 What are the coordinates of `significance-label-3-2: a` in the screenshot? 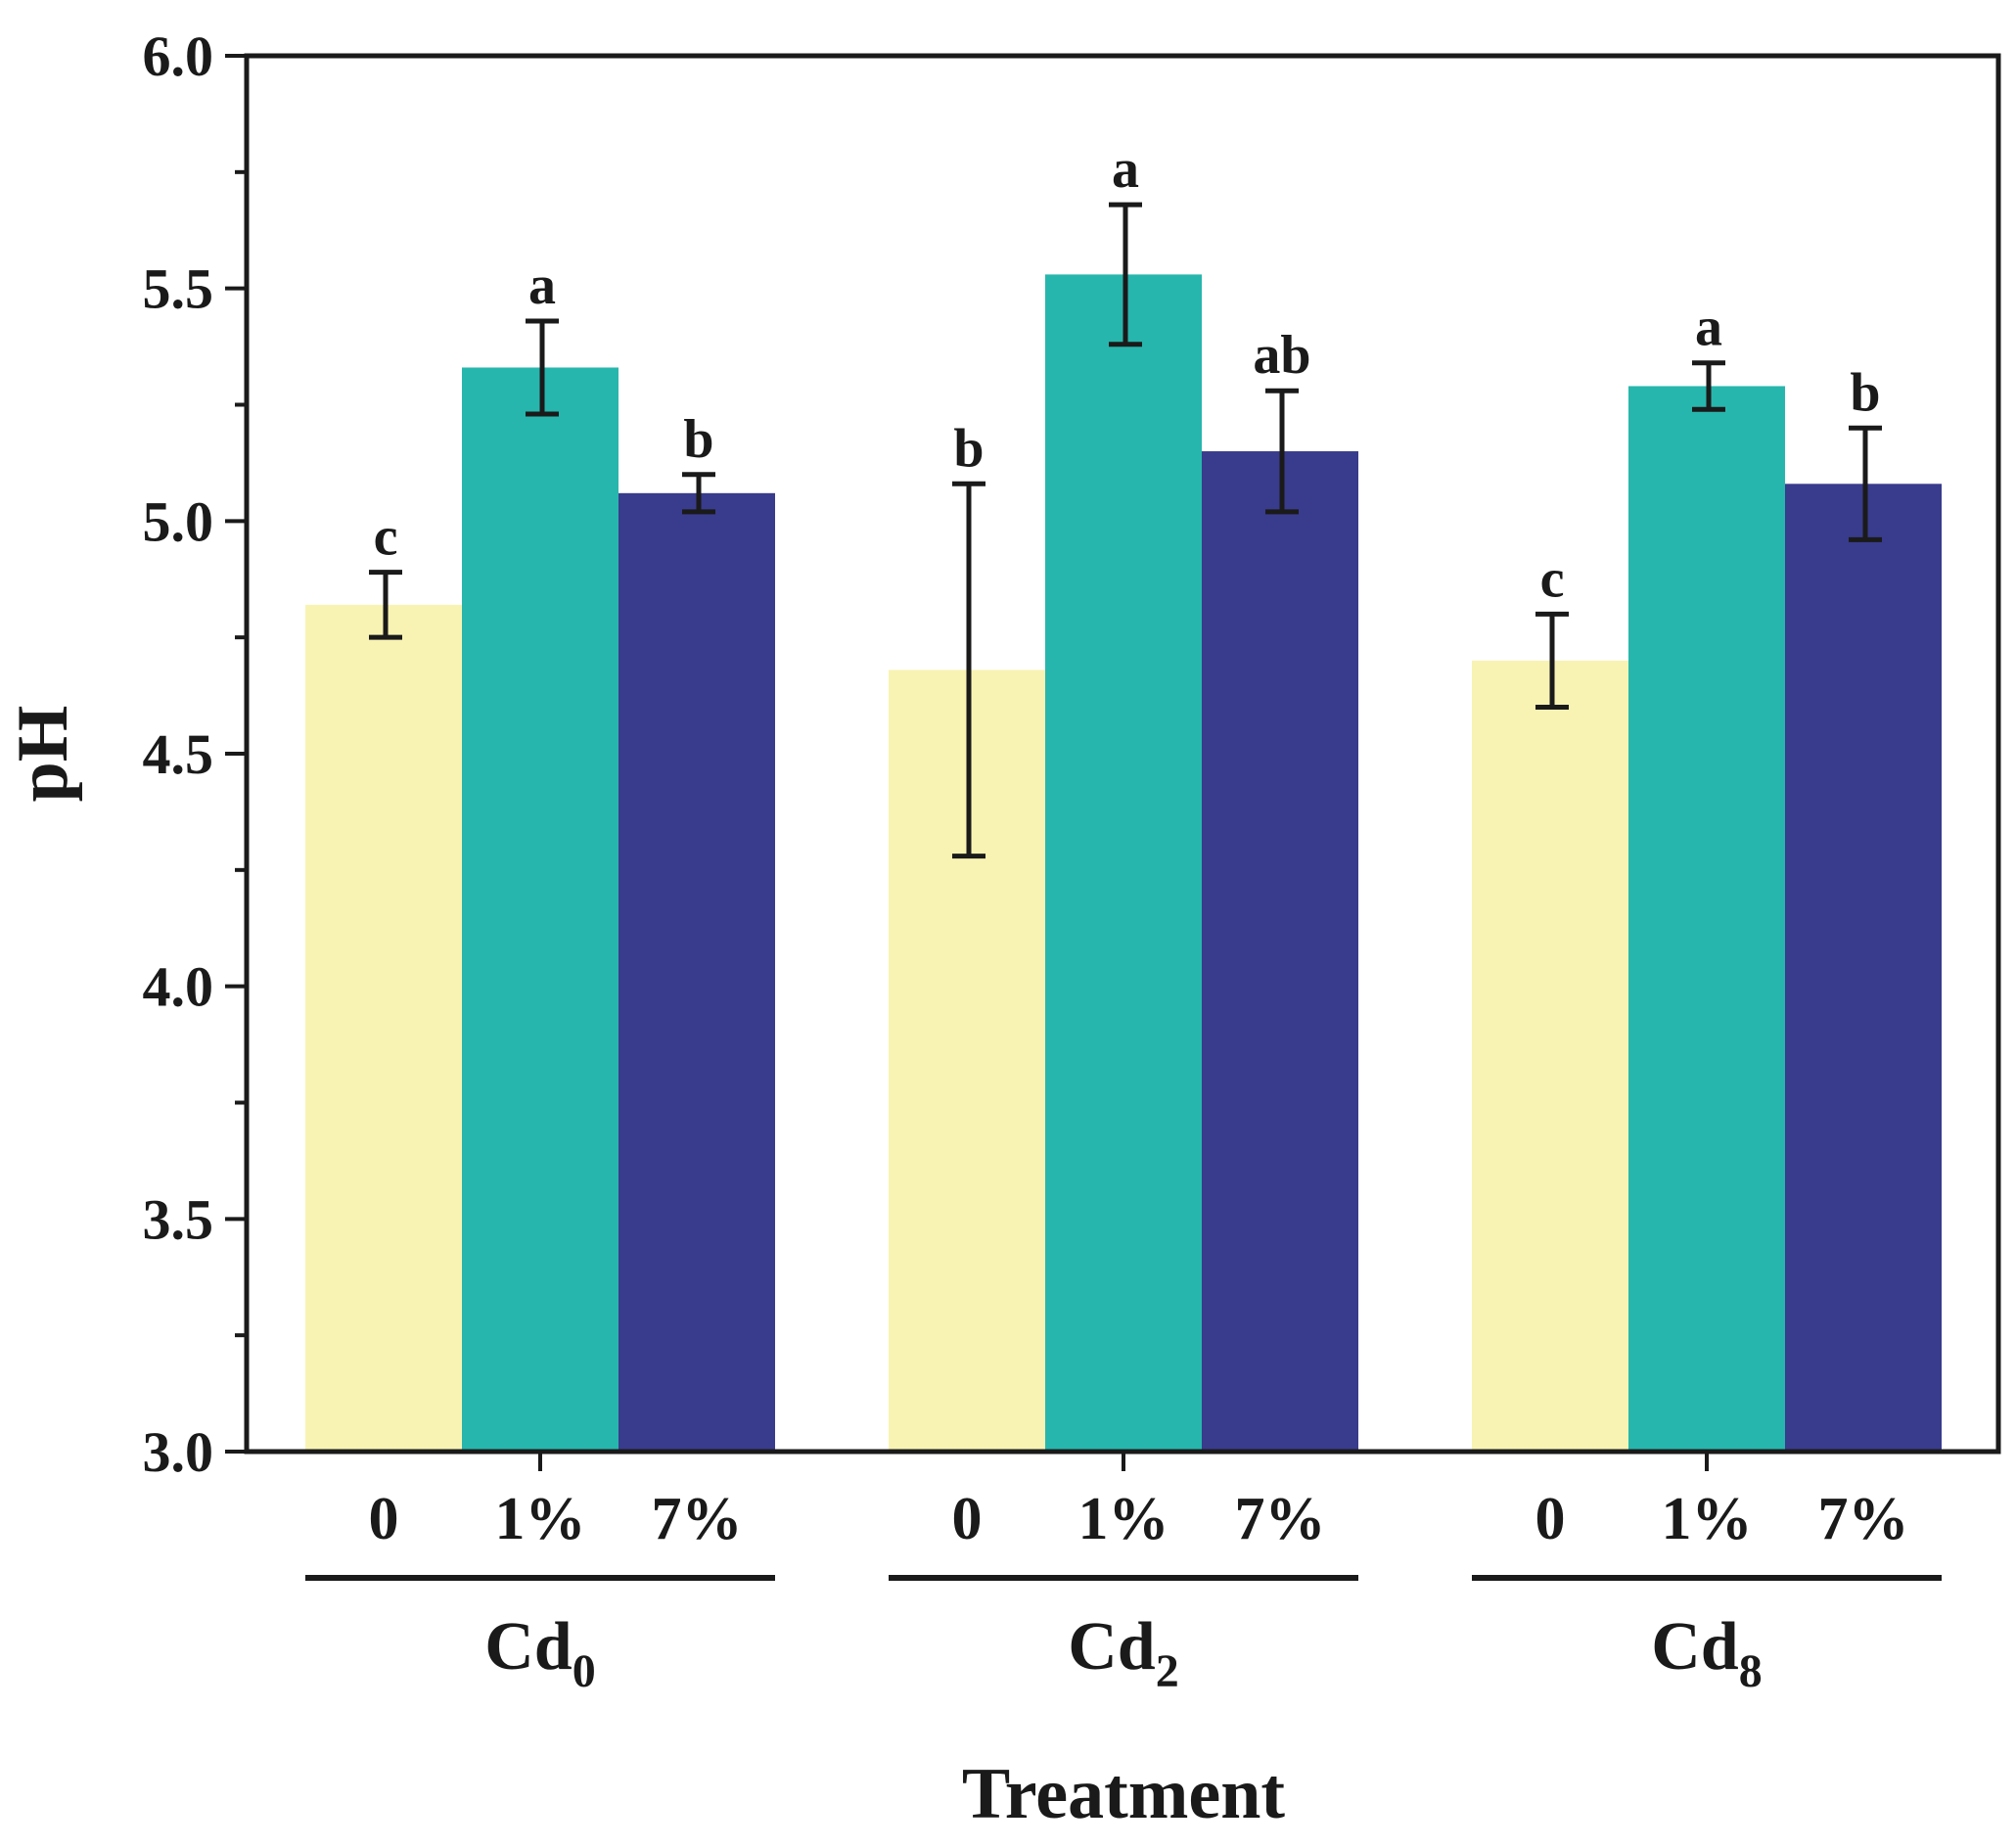 It's located at (1708, 328).